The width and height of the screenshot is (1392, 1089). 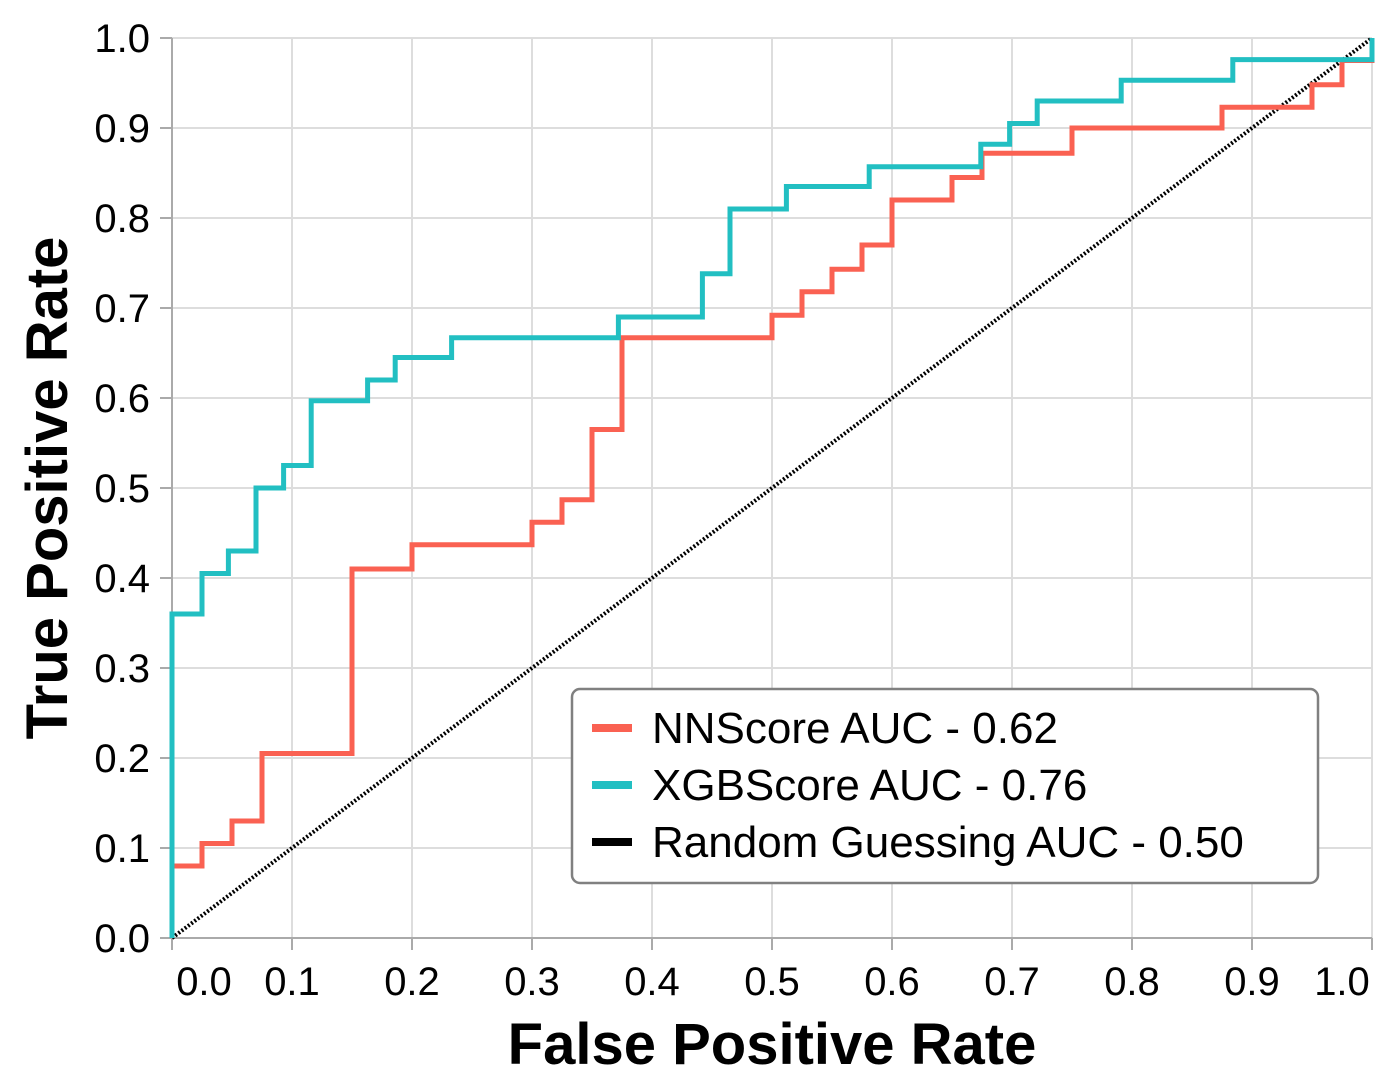 I want to click on legend-item-nnscore: NNScore AUC - 0.62, so click(x=825, y=728).